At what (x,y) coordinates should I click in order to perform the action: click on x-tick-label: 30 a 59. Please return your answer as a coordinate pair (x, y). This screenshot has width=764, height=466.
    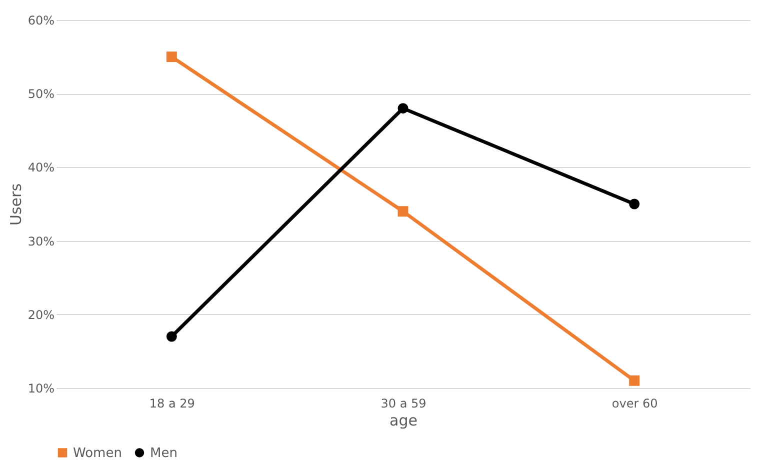
    Looking at the image, I should click on (403, 403).